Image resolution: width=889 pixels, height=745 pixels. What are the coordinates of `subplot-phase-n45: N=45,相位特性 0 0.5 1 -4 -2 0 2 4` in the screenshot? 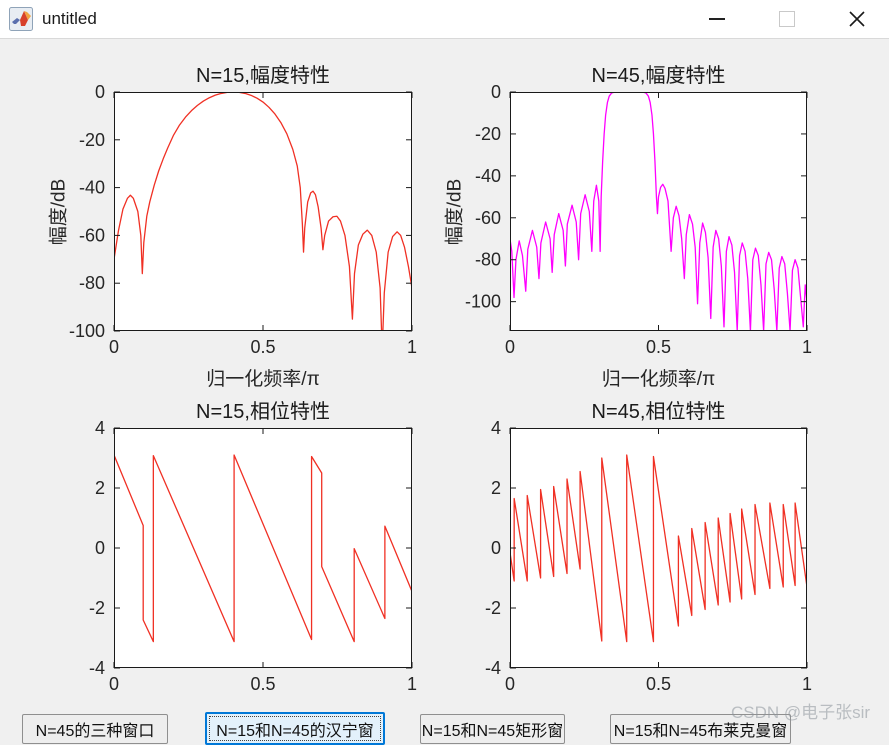 It's located at (648, 547).